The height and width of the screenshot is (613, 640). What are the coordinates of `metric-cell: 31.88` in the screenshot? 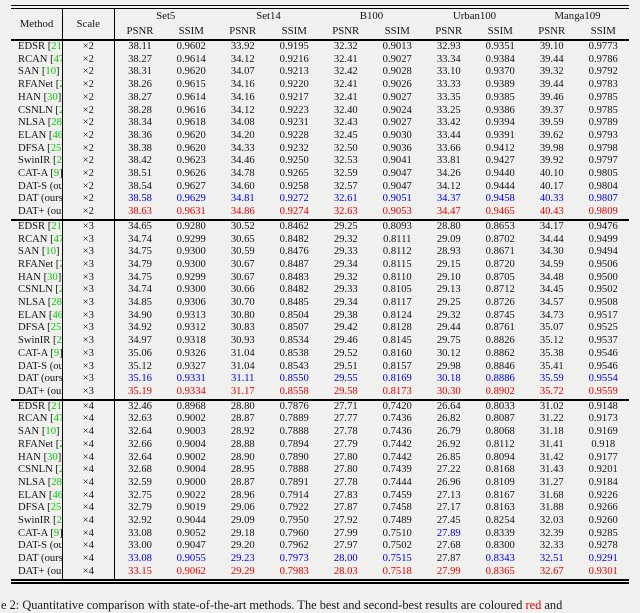 It's located at (551, 508).